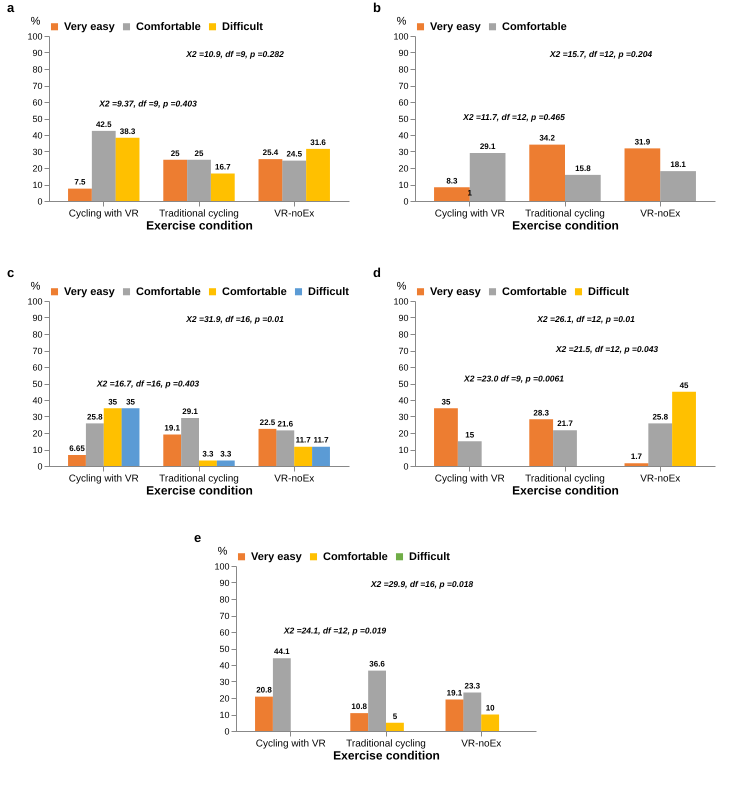 Image resolution: width=732 pixels, height=801 pixels. What do you see at coordinates (547, 138) in the screenshot?
I see `data-label: 34.2` at bounding box center [547, 138].